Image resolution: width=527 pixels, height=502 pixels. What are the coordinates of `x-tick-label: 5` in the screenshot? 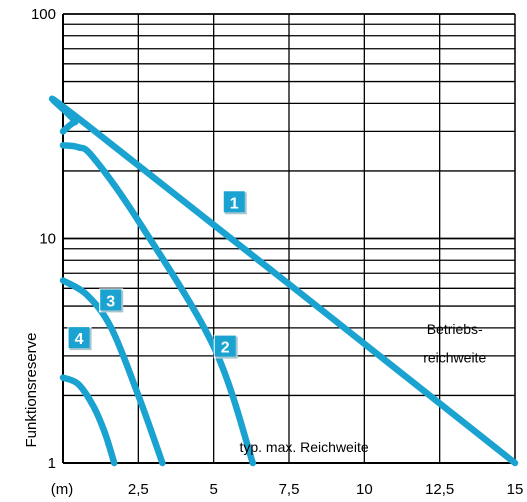 It's located at (213, 489).